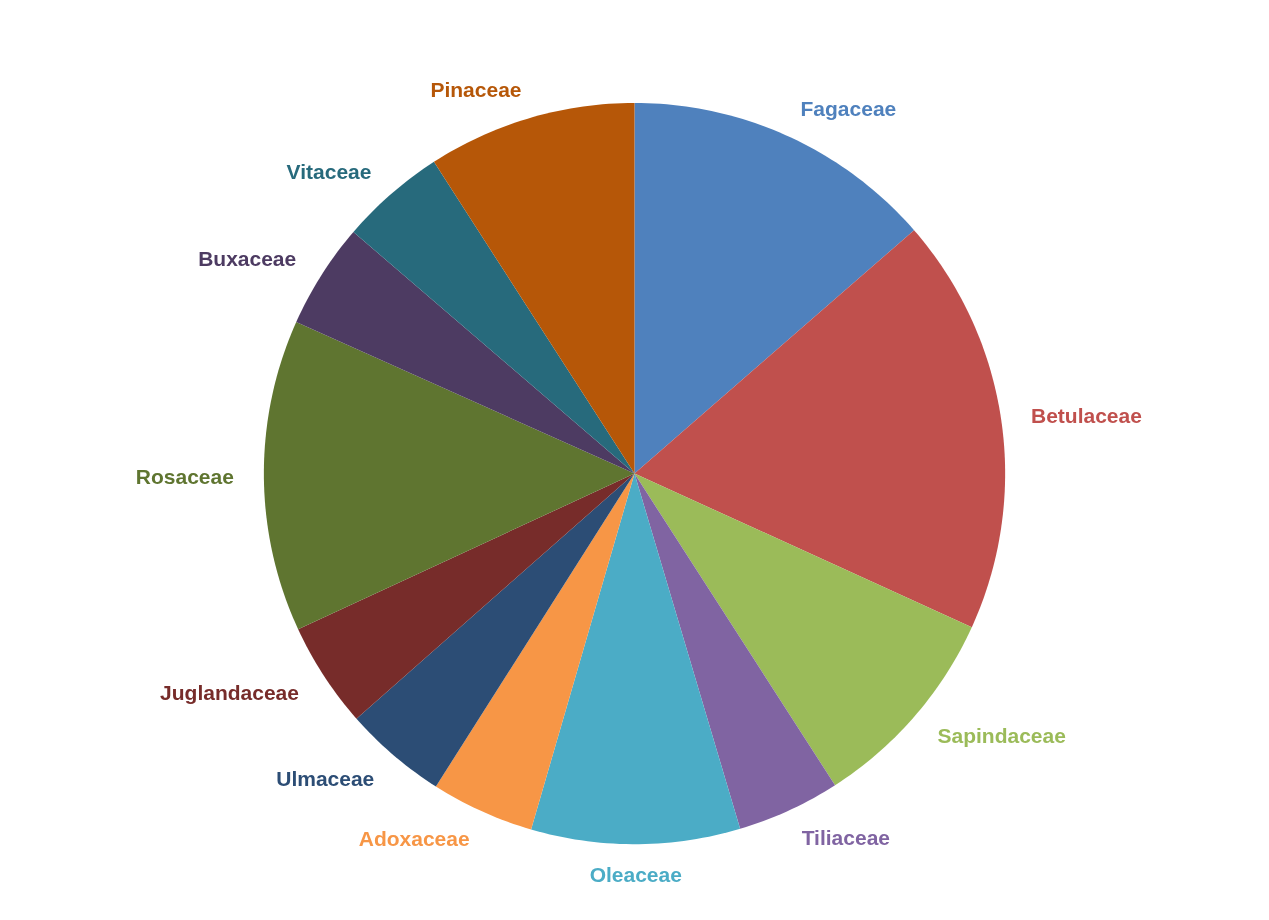 The height and width of the screenshot is (920, 1269). What do you see at coordinates (846, 838) in the screenshot?
I see `slice-label: Tiliaceae` at bounding box center [846, 838].